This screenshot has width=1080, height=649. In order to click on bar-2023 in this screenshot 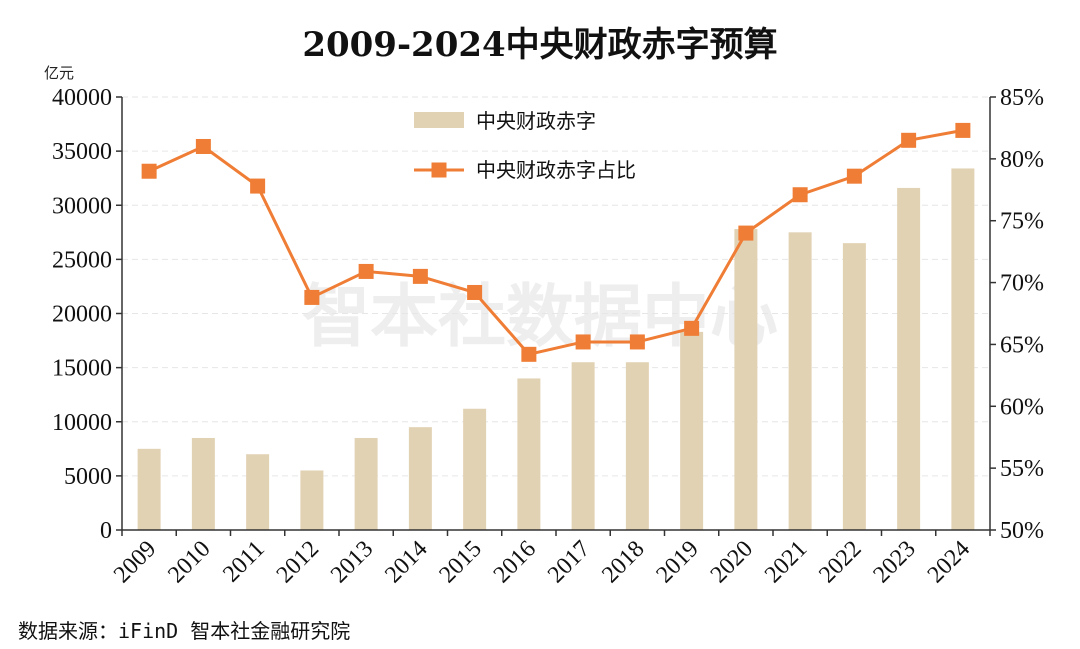, I will do `click(909, 358)`.